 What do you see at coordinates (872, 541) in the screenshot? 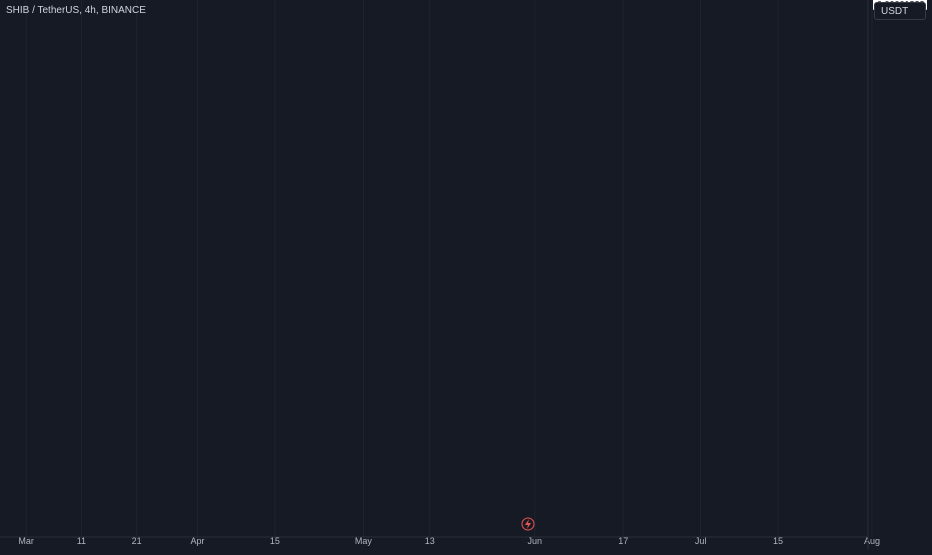
I see `x-tick-label: Aug` at bounding box center [872, 541].